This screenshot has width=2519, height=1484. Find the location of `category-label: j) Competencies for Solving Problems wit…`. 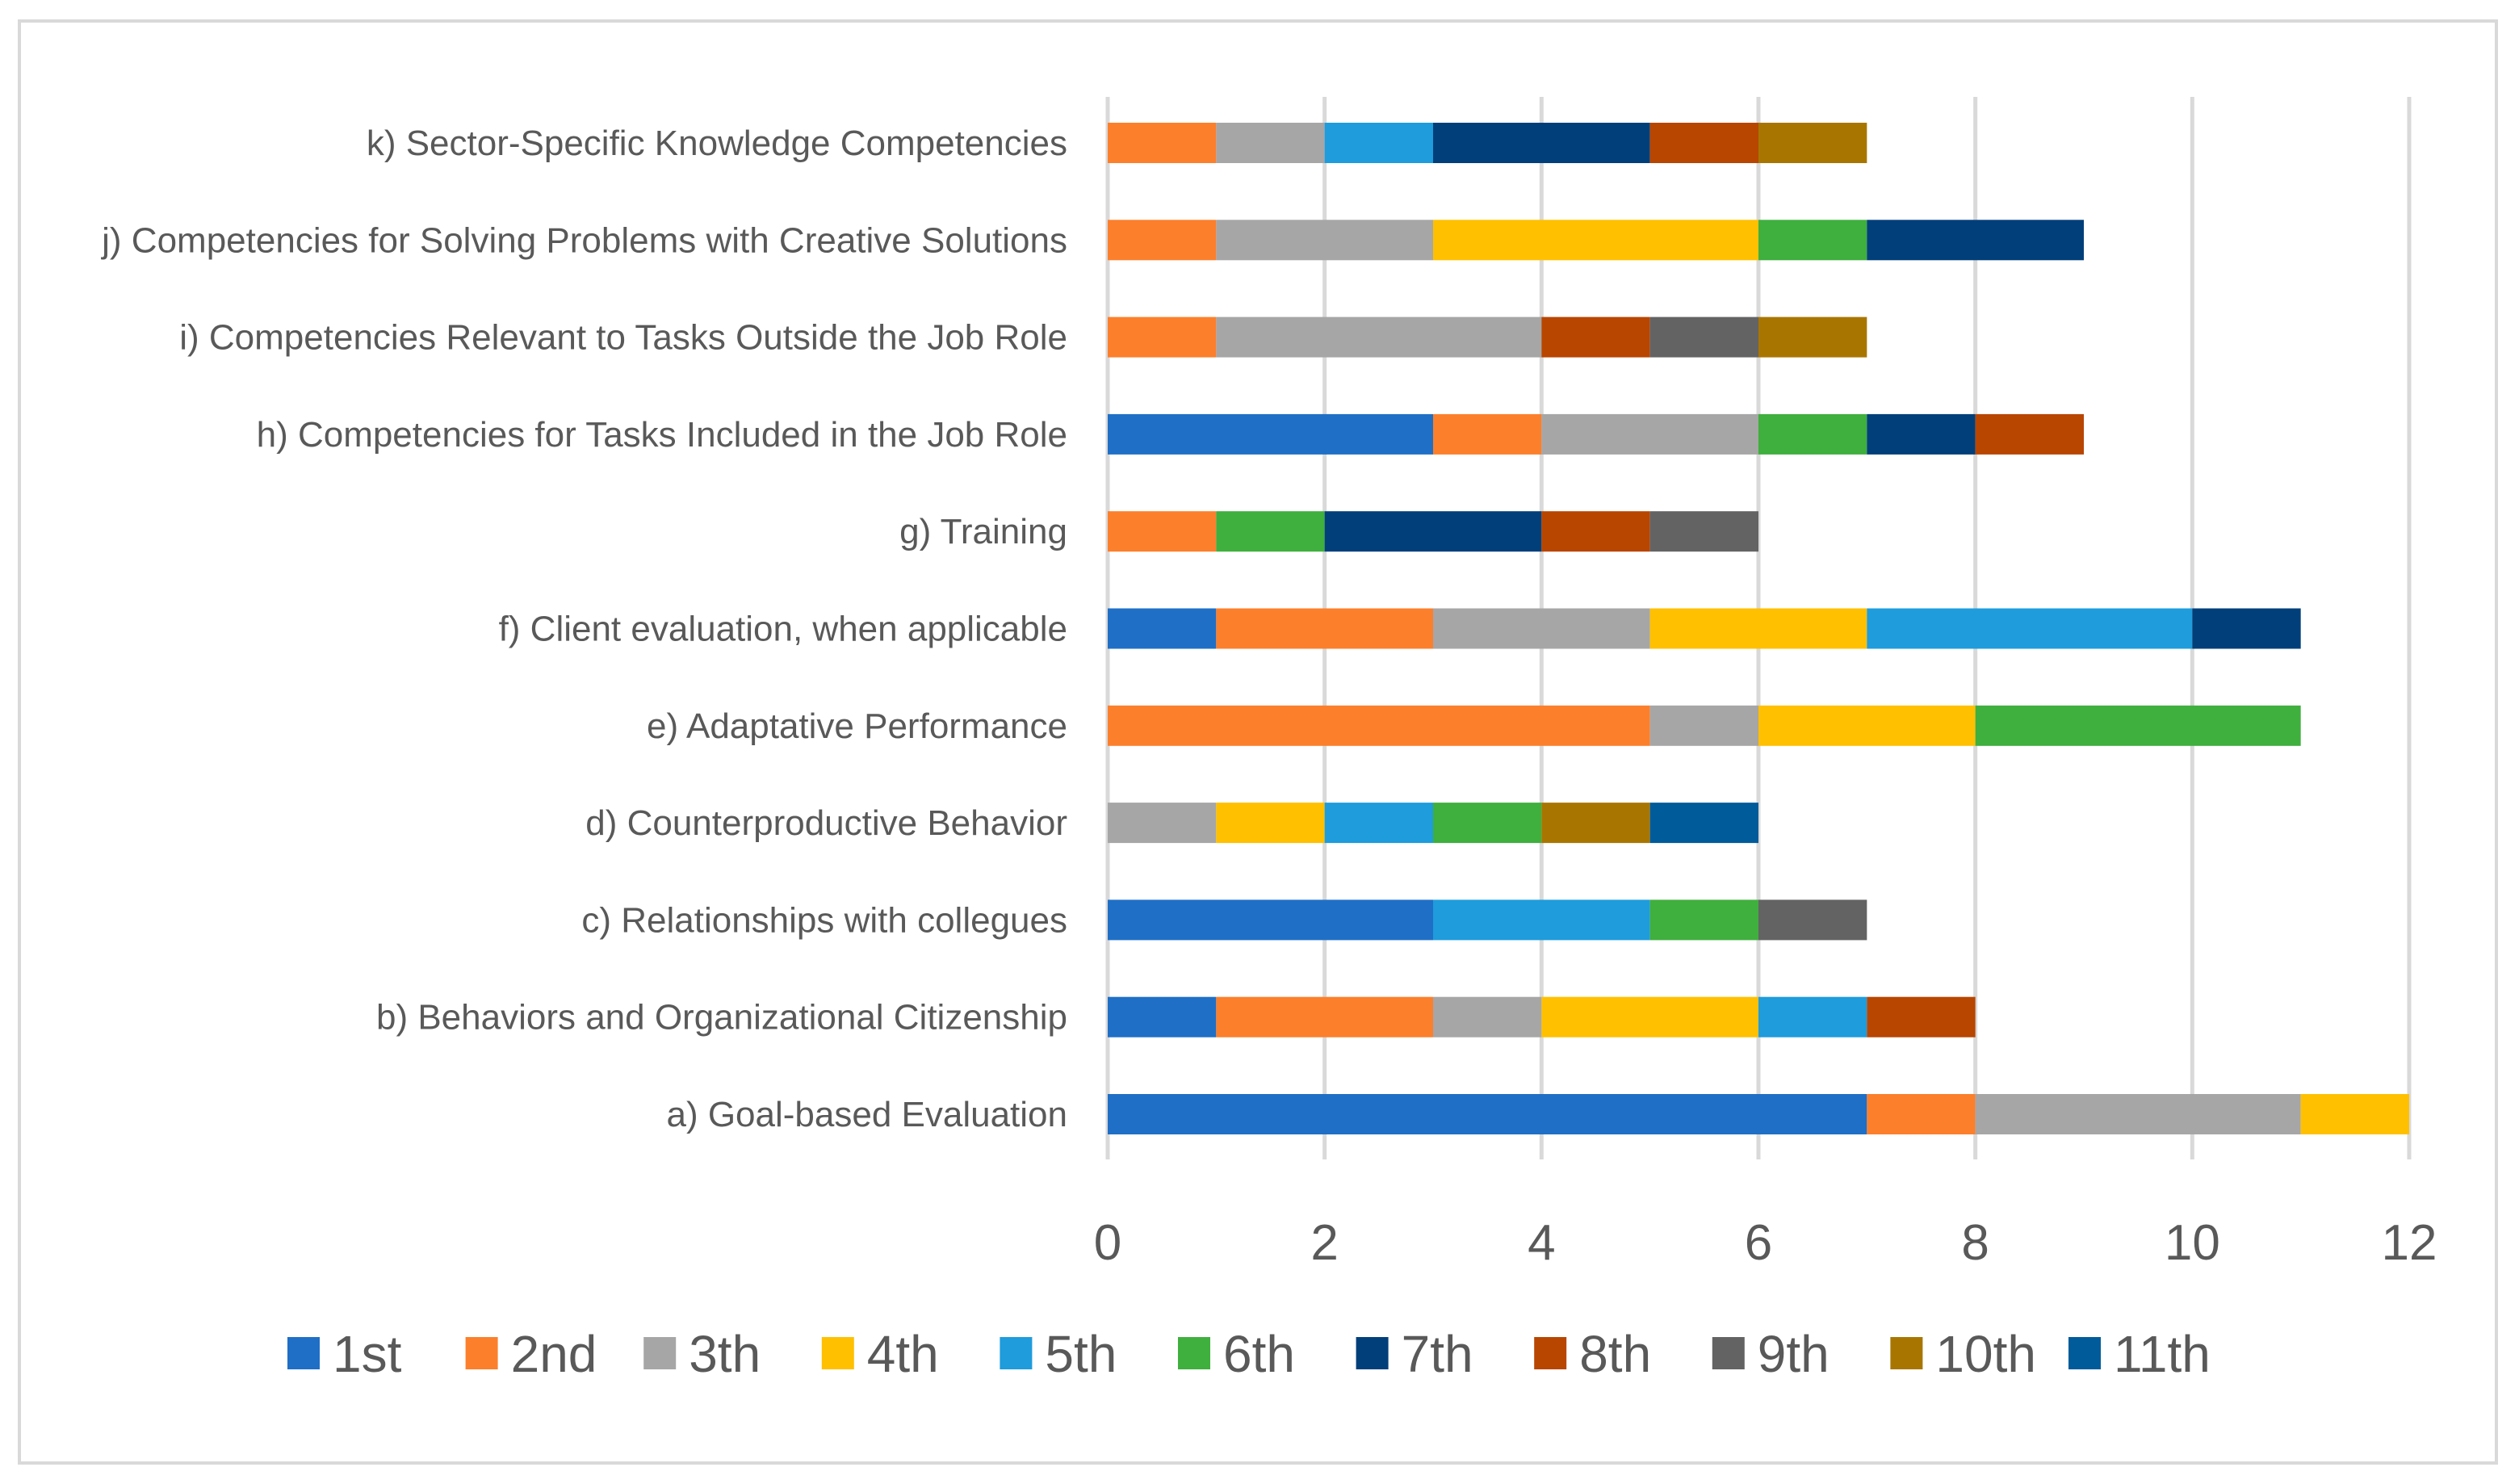

category-label: j) Competencies for Solving Problems wit… is located at coordinates (583, 240).